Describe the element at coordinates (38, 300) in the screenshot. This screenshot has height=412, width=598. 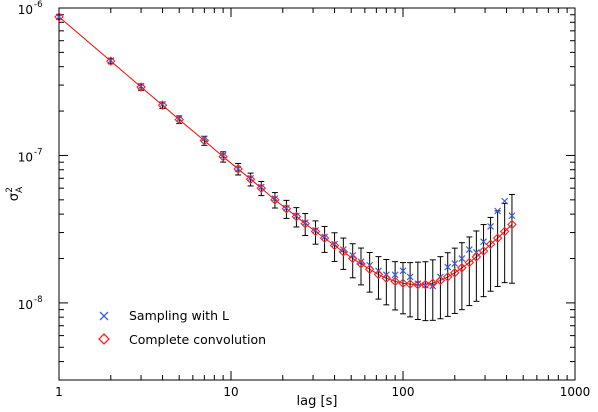
I see `y-tick-exponent: -8` at that location.